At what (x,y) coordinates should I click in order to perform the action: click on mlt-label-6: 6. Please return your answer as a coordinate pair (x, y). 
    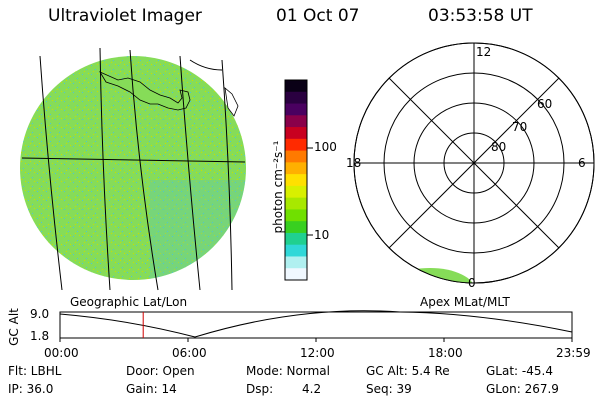
    Looking at the image, I should click on (582, 163).